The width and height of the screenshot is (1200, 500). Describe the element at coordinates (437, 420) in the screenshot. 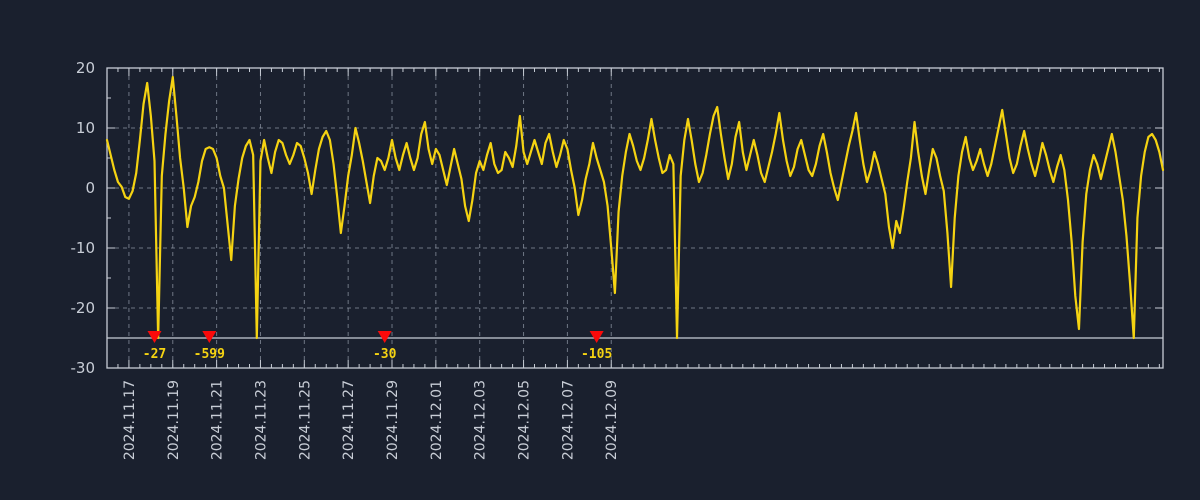

I see `x-axis-tick-label: 2024.12.01` at that location.